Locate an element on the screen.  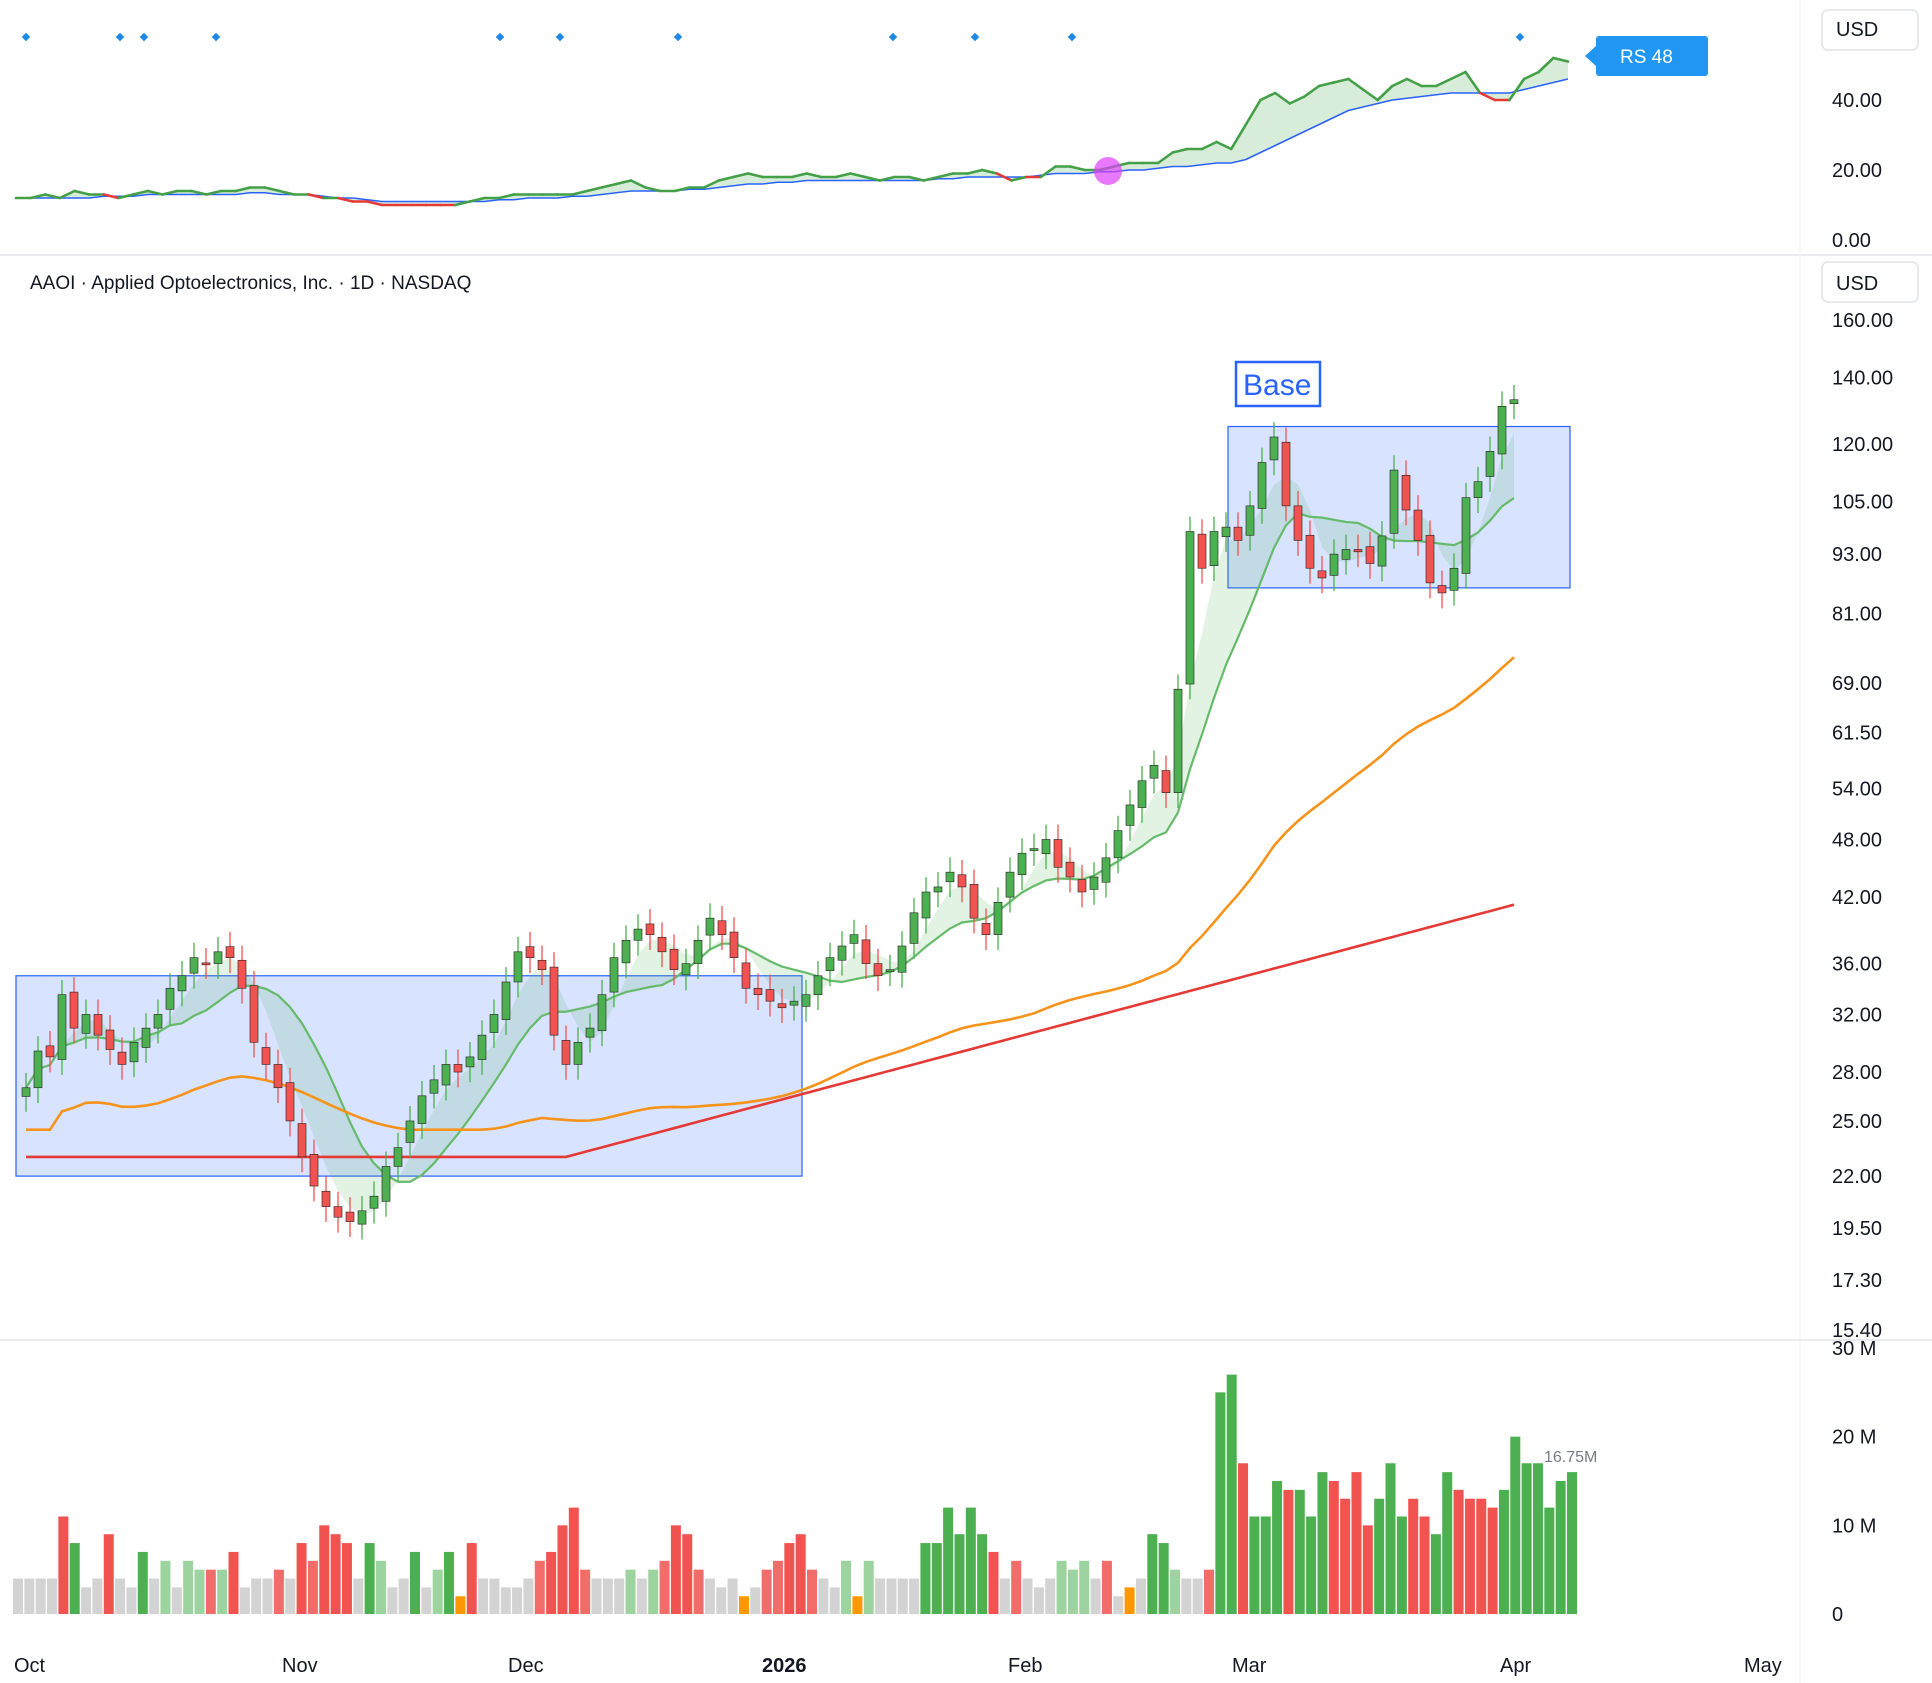
volume-tick-label: 30 M is located at coordinates (1854, 1349).